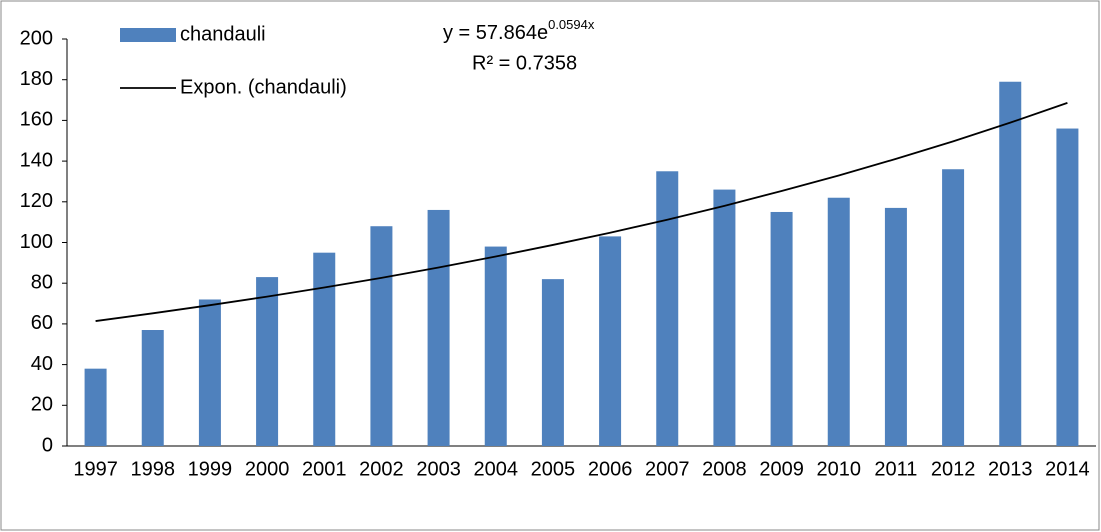 Image resolution: width=1101 pixels, height=532 pixels. What do you see at coordinates (42, 364) in the screenshot?
I see `y-tick-label: 40` at bounding box center [42, 364].